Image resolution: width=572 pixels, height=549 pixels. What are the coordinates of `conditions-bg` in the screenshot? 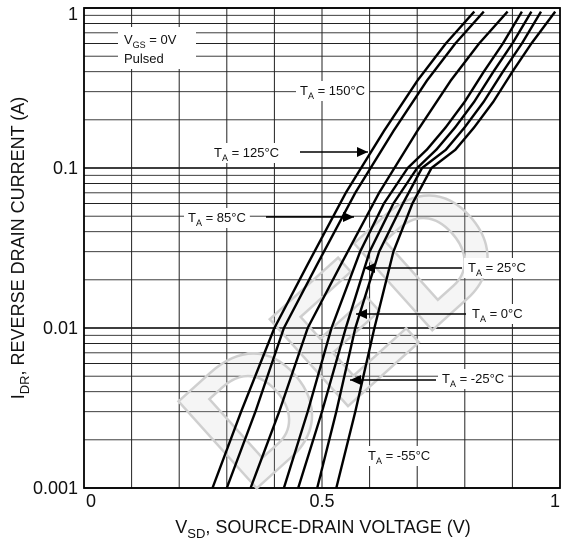 It's located at (157, 48).